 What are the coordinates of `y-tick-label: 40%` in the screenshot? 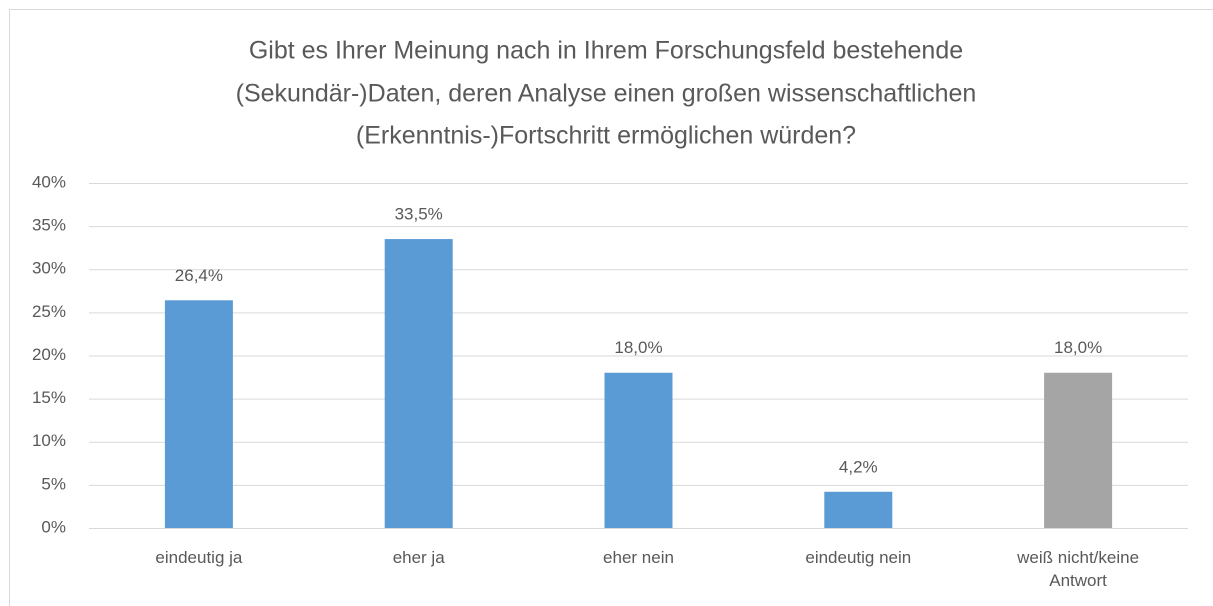 It's located at (49, 181).